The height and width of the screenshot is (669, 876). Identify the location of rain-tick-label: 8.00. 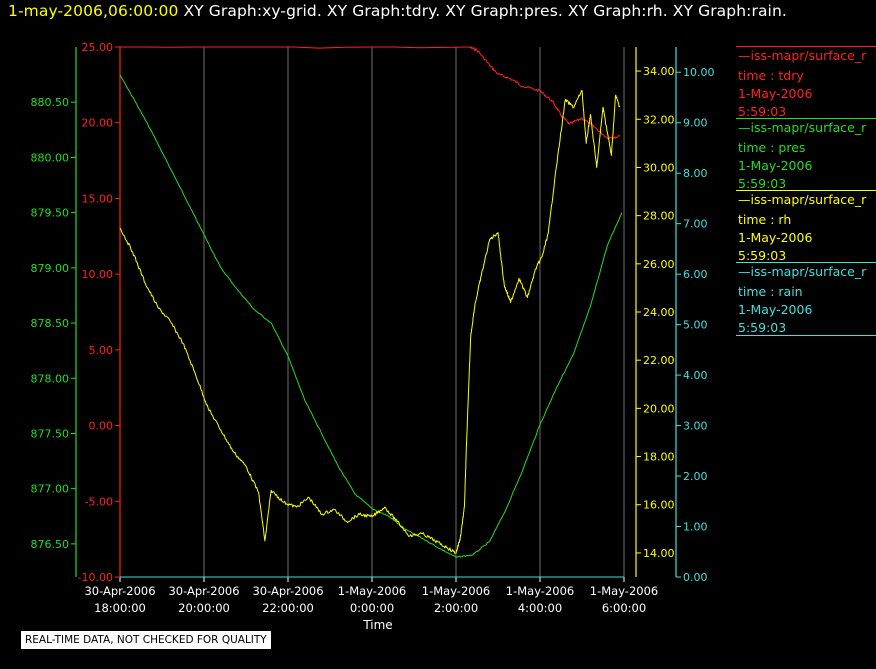
(695, 173).